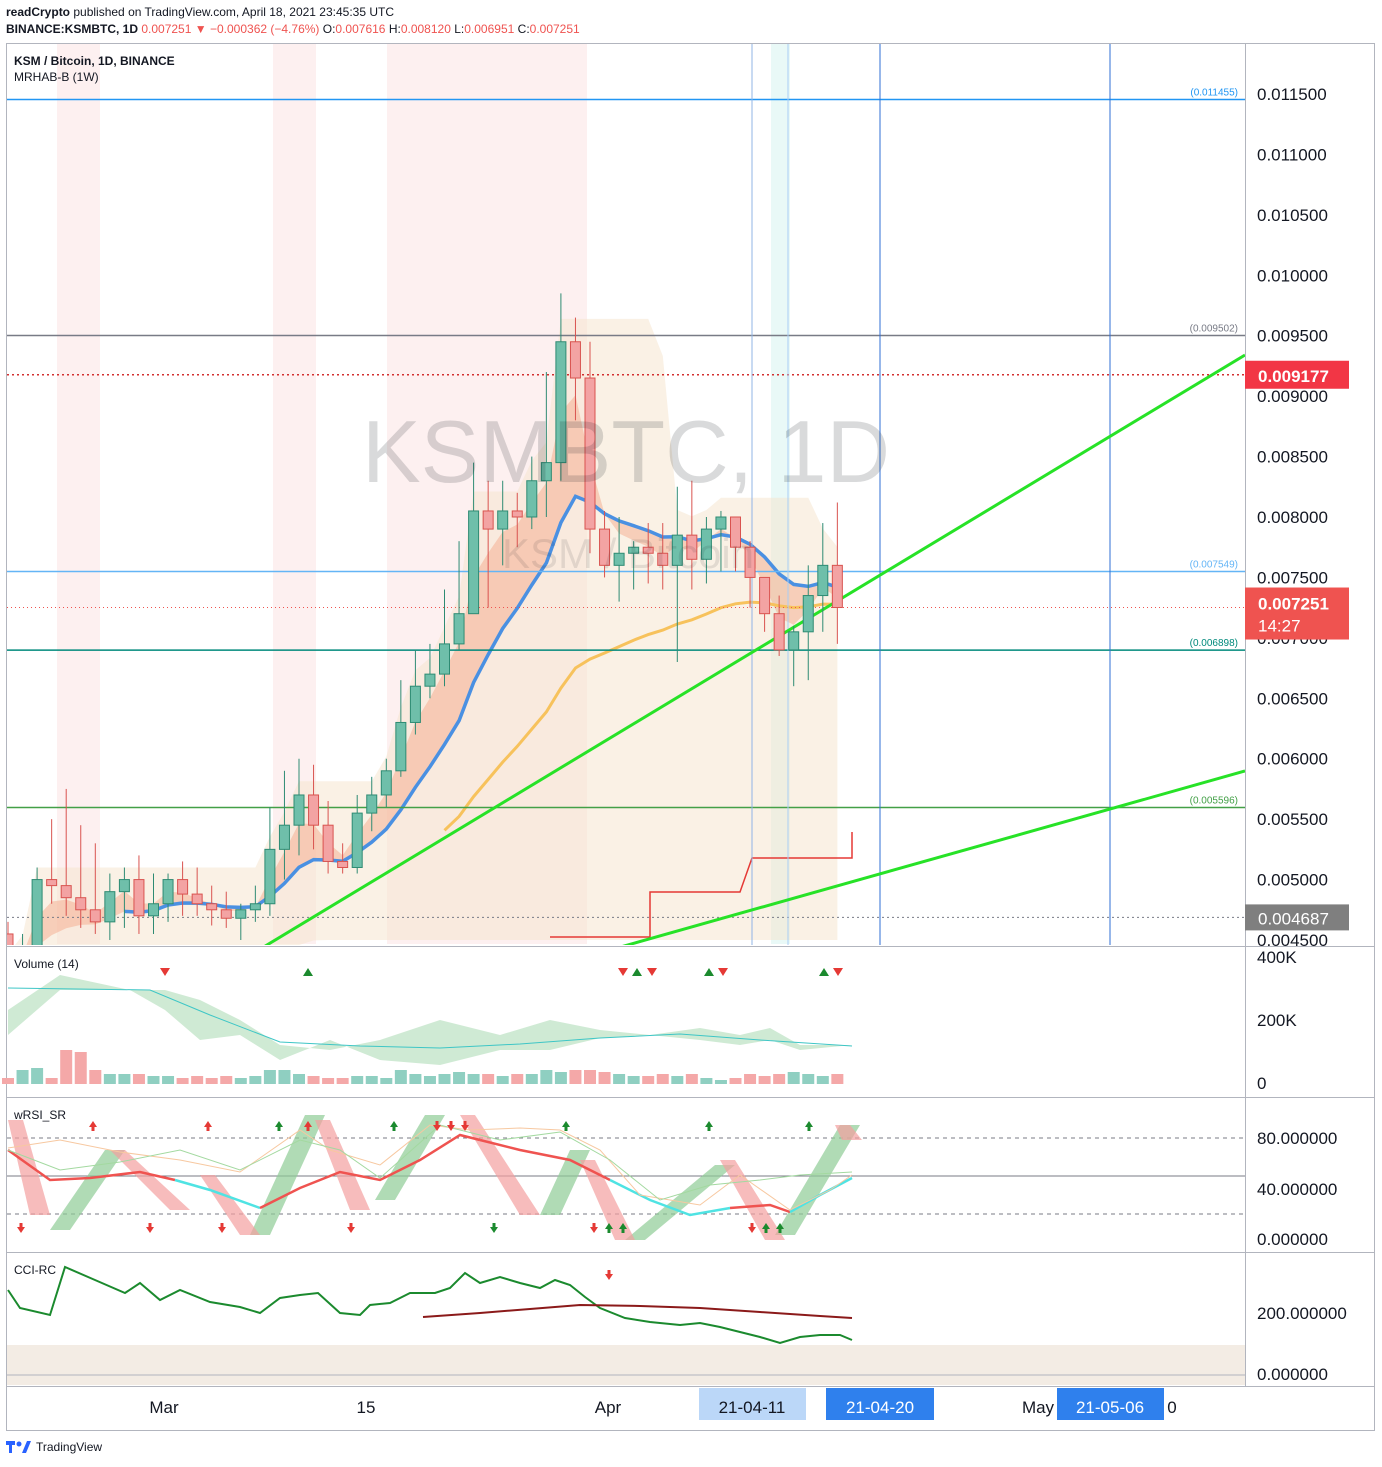  What do you see at coordinates (1297, 374) in the screenshot?
I see `badge-red-bg` at bounding box center [1297, 374].